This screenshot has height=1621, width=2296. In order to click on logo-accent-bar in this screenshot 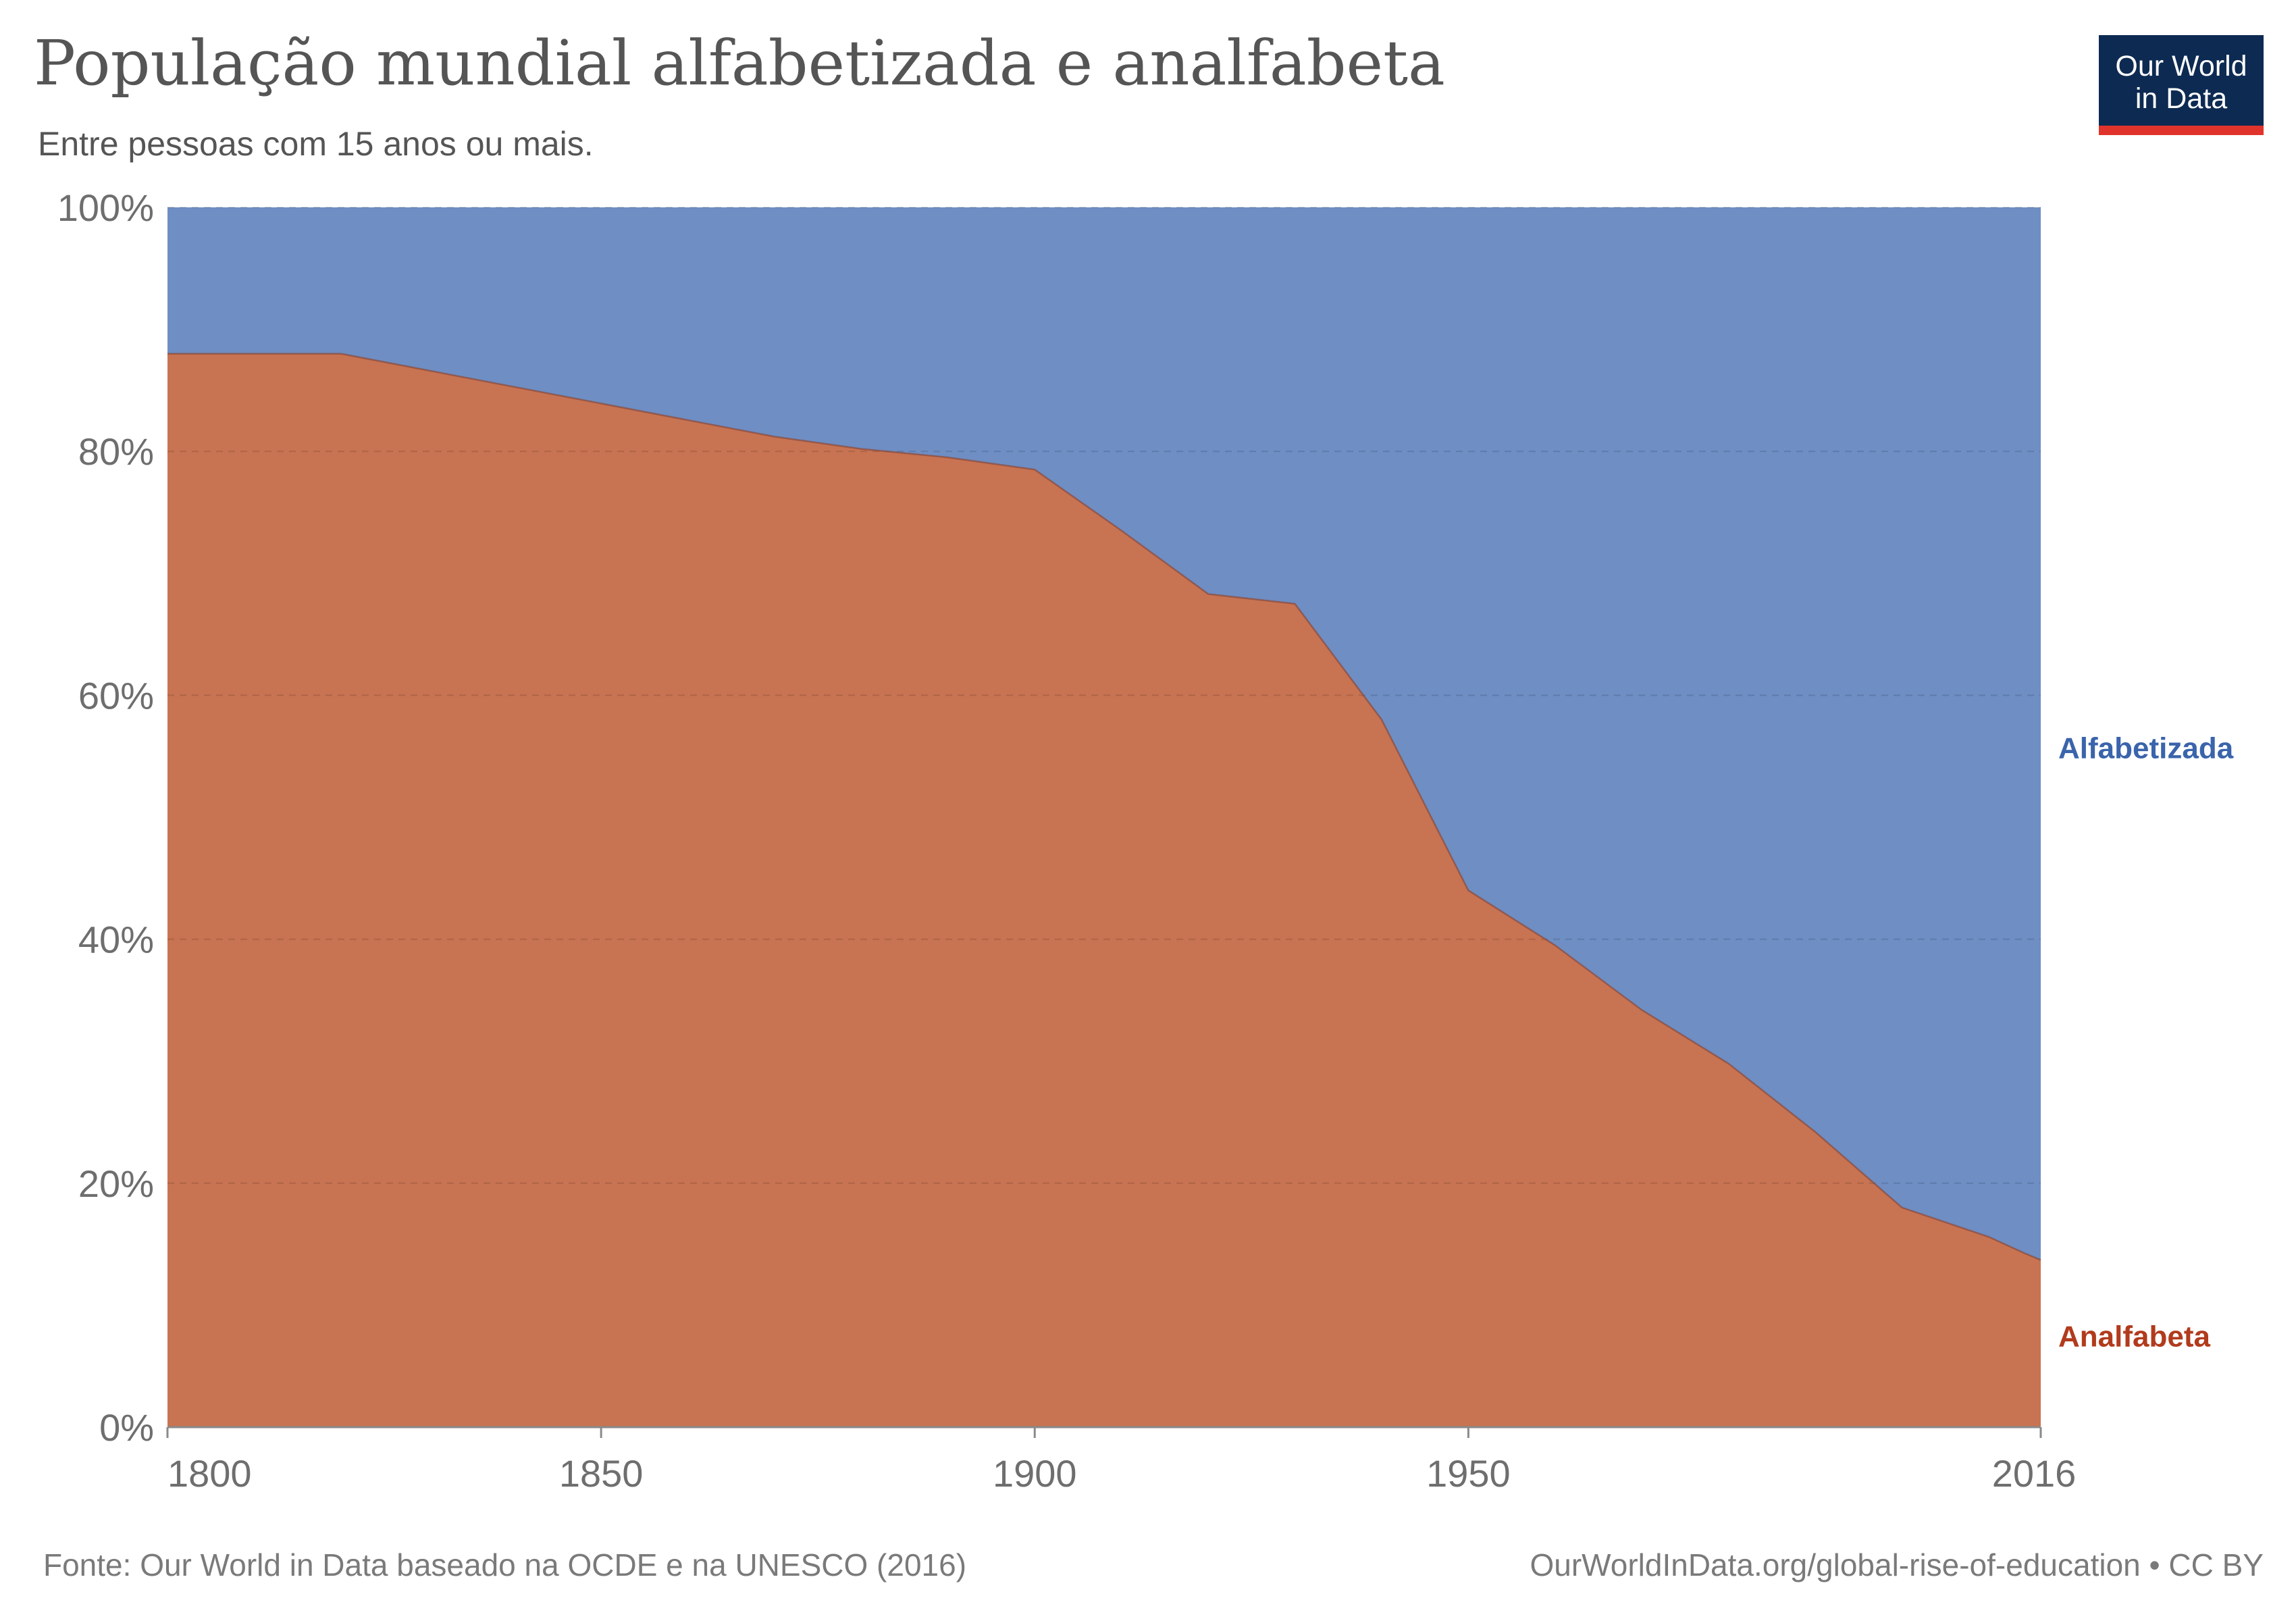, I will do `click(2181, 130)`.